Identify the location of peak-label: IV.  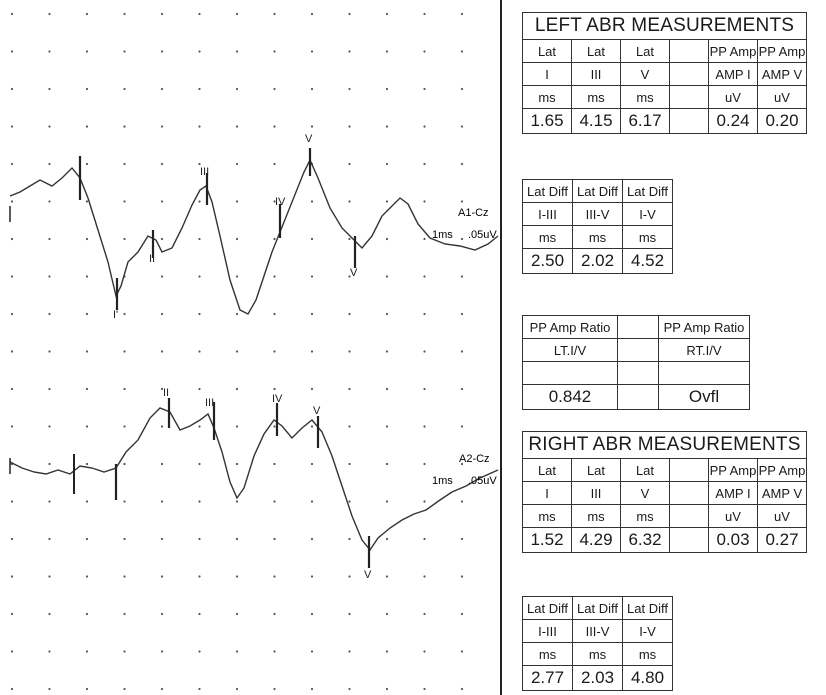
(277, 399).